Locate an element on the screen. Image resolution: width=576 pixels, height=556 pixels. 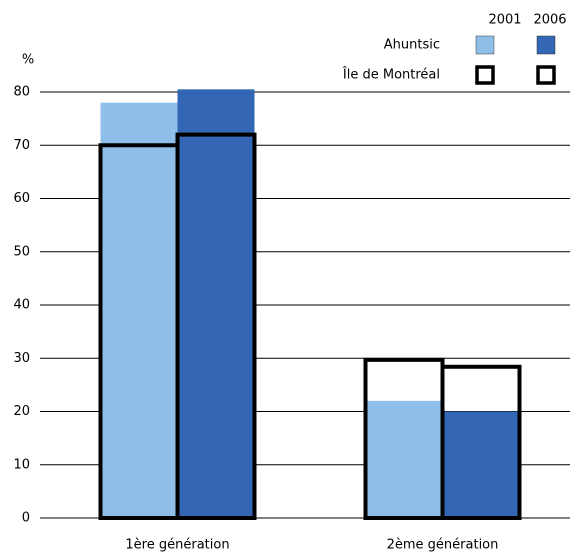
legend-label: Ahuntsic is located at coordinates (412, 45).